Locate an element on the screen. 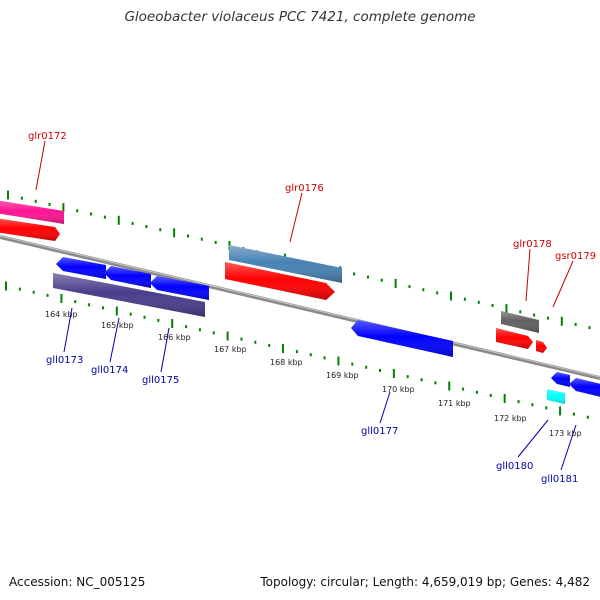 Image resolution: width=600 pixels, height=600 pixels. scale-label: 170 kbp is located at coordinates (398, 389).